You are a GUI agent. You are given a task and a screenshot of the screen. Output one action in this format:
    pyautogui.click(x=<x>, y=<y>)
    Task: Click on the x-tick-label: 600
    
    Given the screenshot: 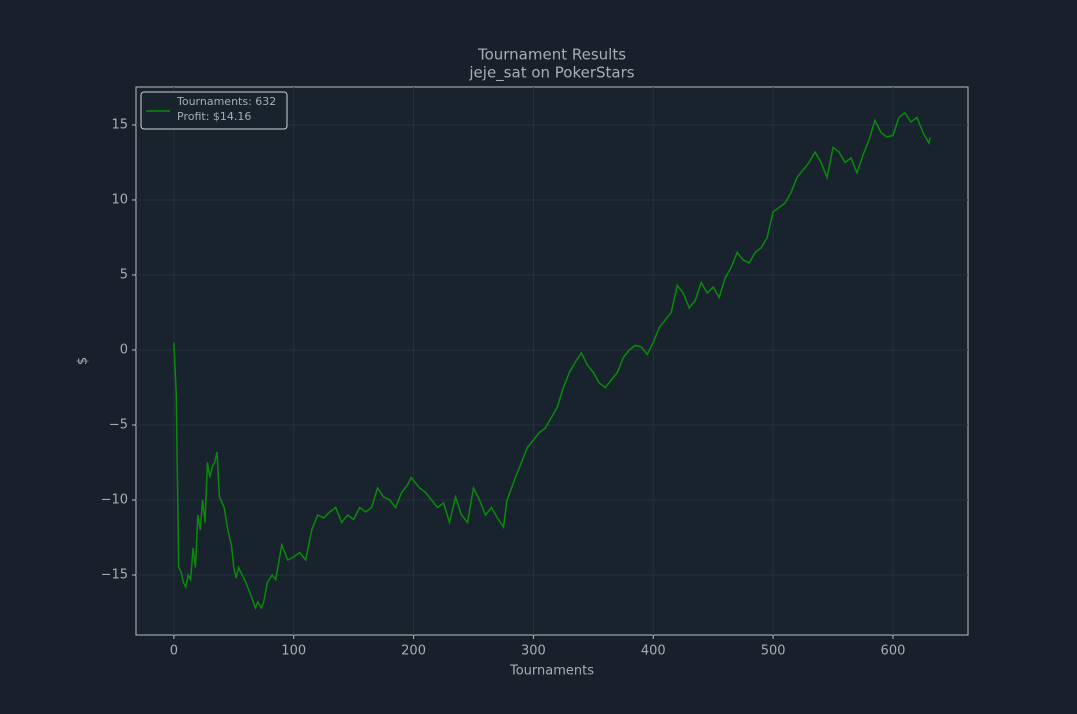 What is the action you would take?
    pyautogui.click(x=893, y=651)
    